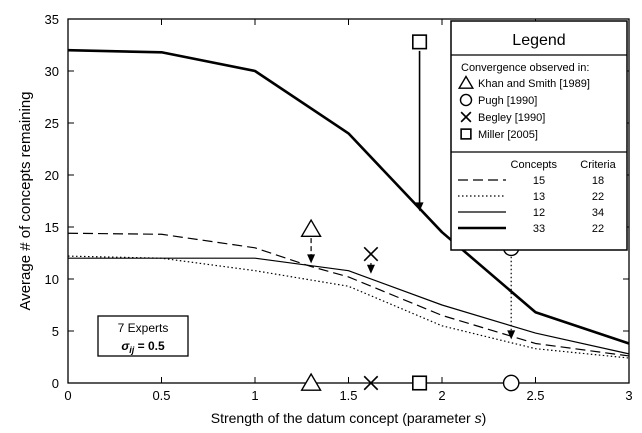 This screenshot has width=642, height=433. I want to click on convergence-marker-square, so click(420, 42).